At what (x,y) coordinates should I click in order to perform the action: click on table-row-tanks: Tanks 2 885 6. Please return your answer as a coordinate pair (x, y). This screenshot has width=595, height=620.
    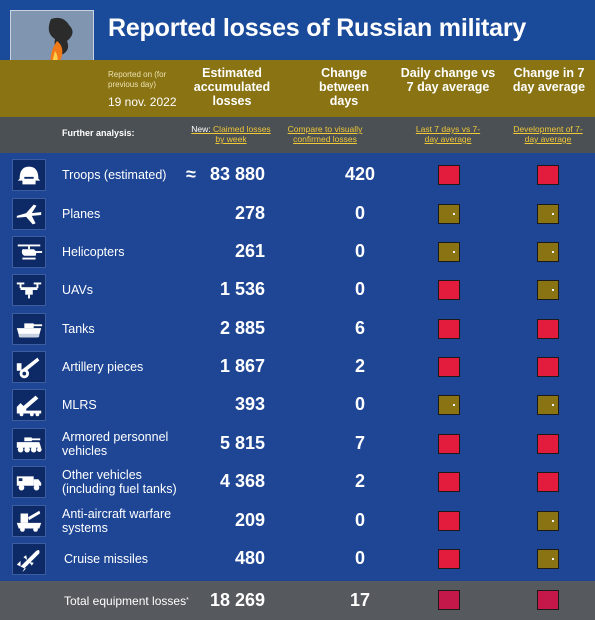
    Looking at the image, I should click on (297, 328).